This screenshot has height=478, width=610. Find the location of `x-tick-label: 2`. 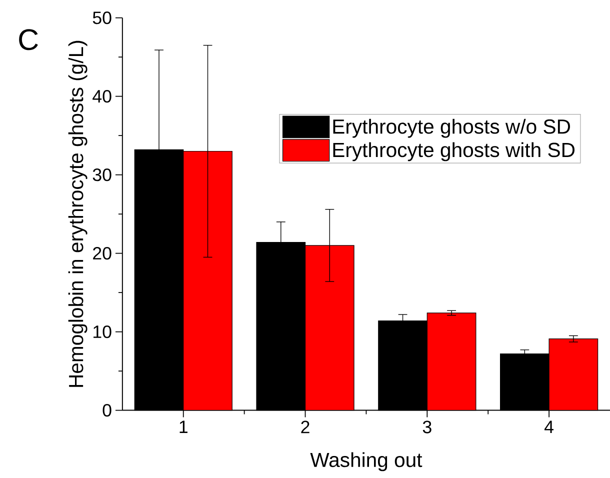

x-tick-label: 2 is located at coordinates (305, 427).